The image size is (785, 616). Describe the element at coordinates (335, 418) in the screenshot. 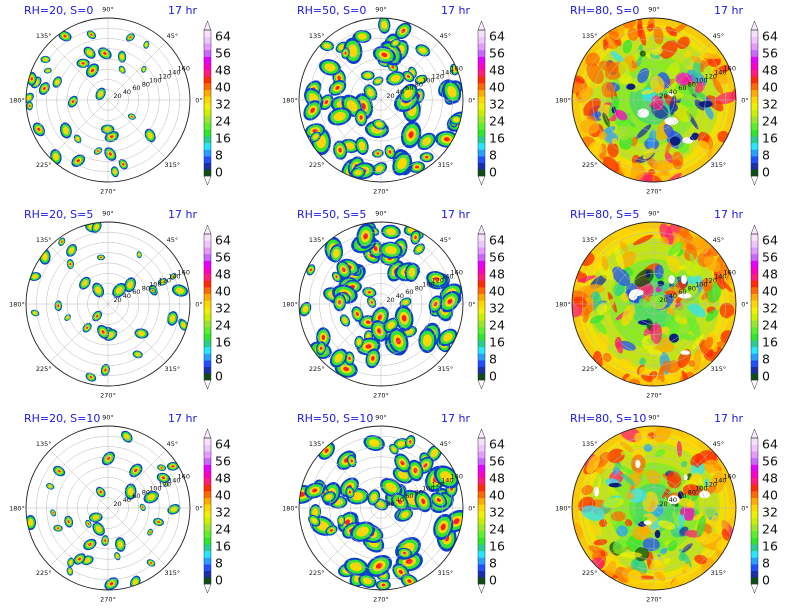

I see `panel-title: RH=50, S=10` at that location.